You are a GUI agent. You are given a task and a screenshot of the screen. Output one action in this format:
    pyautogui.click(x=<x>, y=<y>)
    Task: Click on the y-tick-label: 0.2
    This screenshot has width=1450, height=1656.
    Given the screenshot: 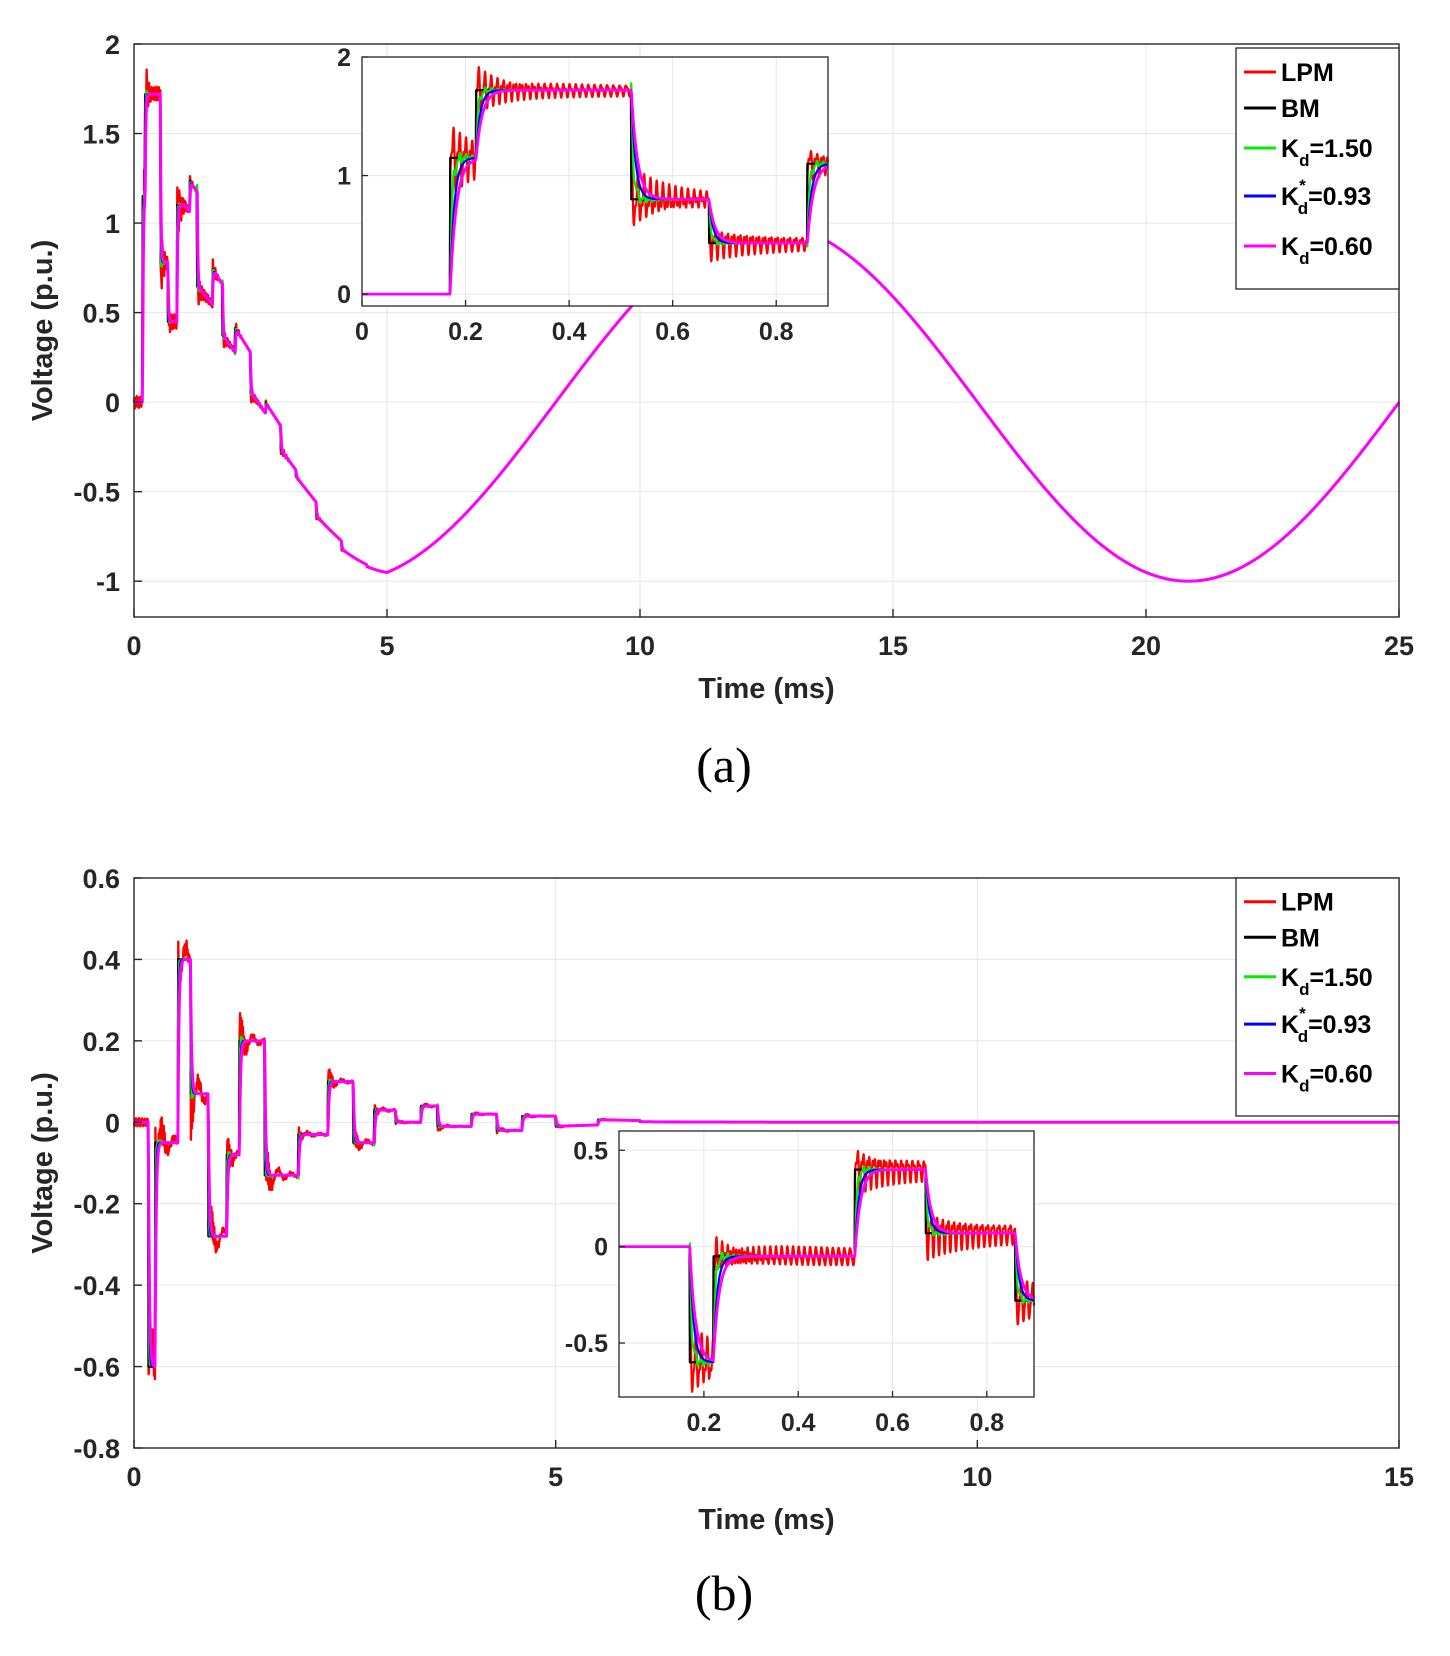 What is the action you would take?
    pyautogui.click(x=101, y=1042)
    